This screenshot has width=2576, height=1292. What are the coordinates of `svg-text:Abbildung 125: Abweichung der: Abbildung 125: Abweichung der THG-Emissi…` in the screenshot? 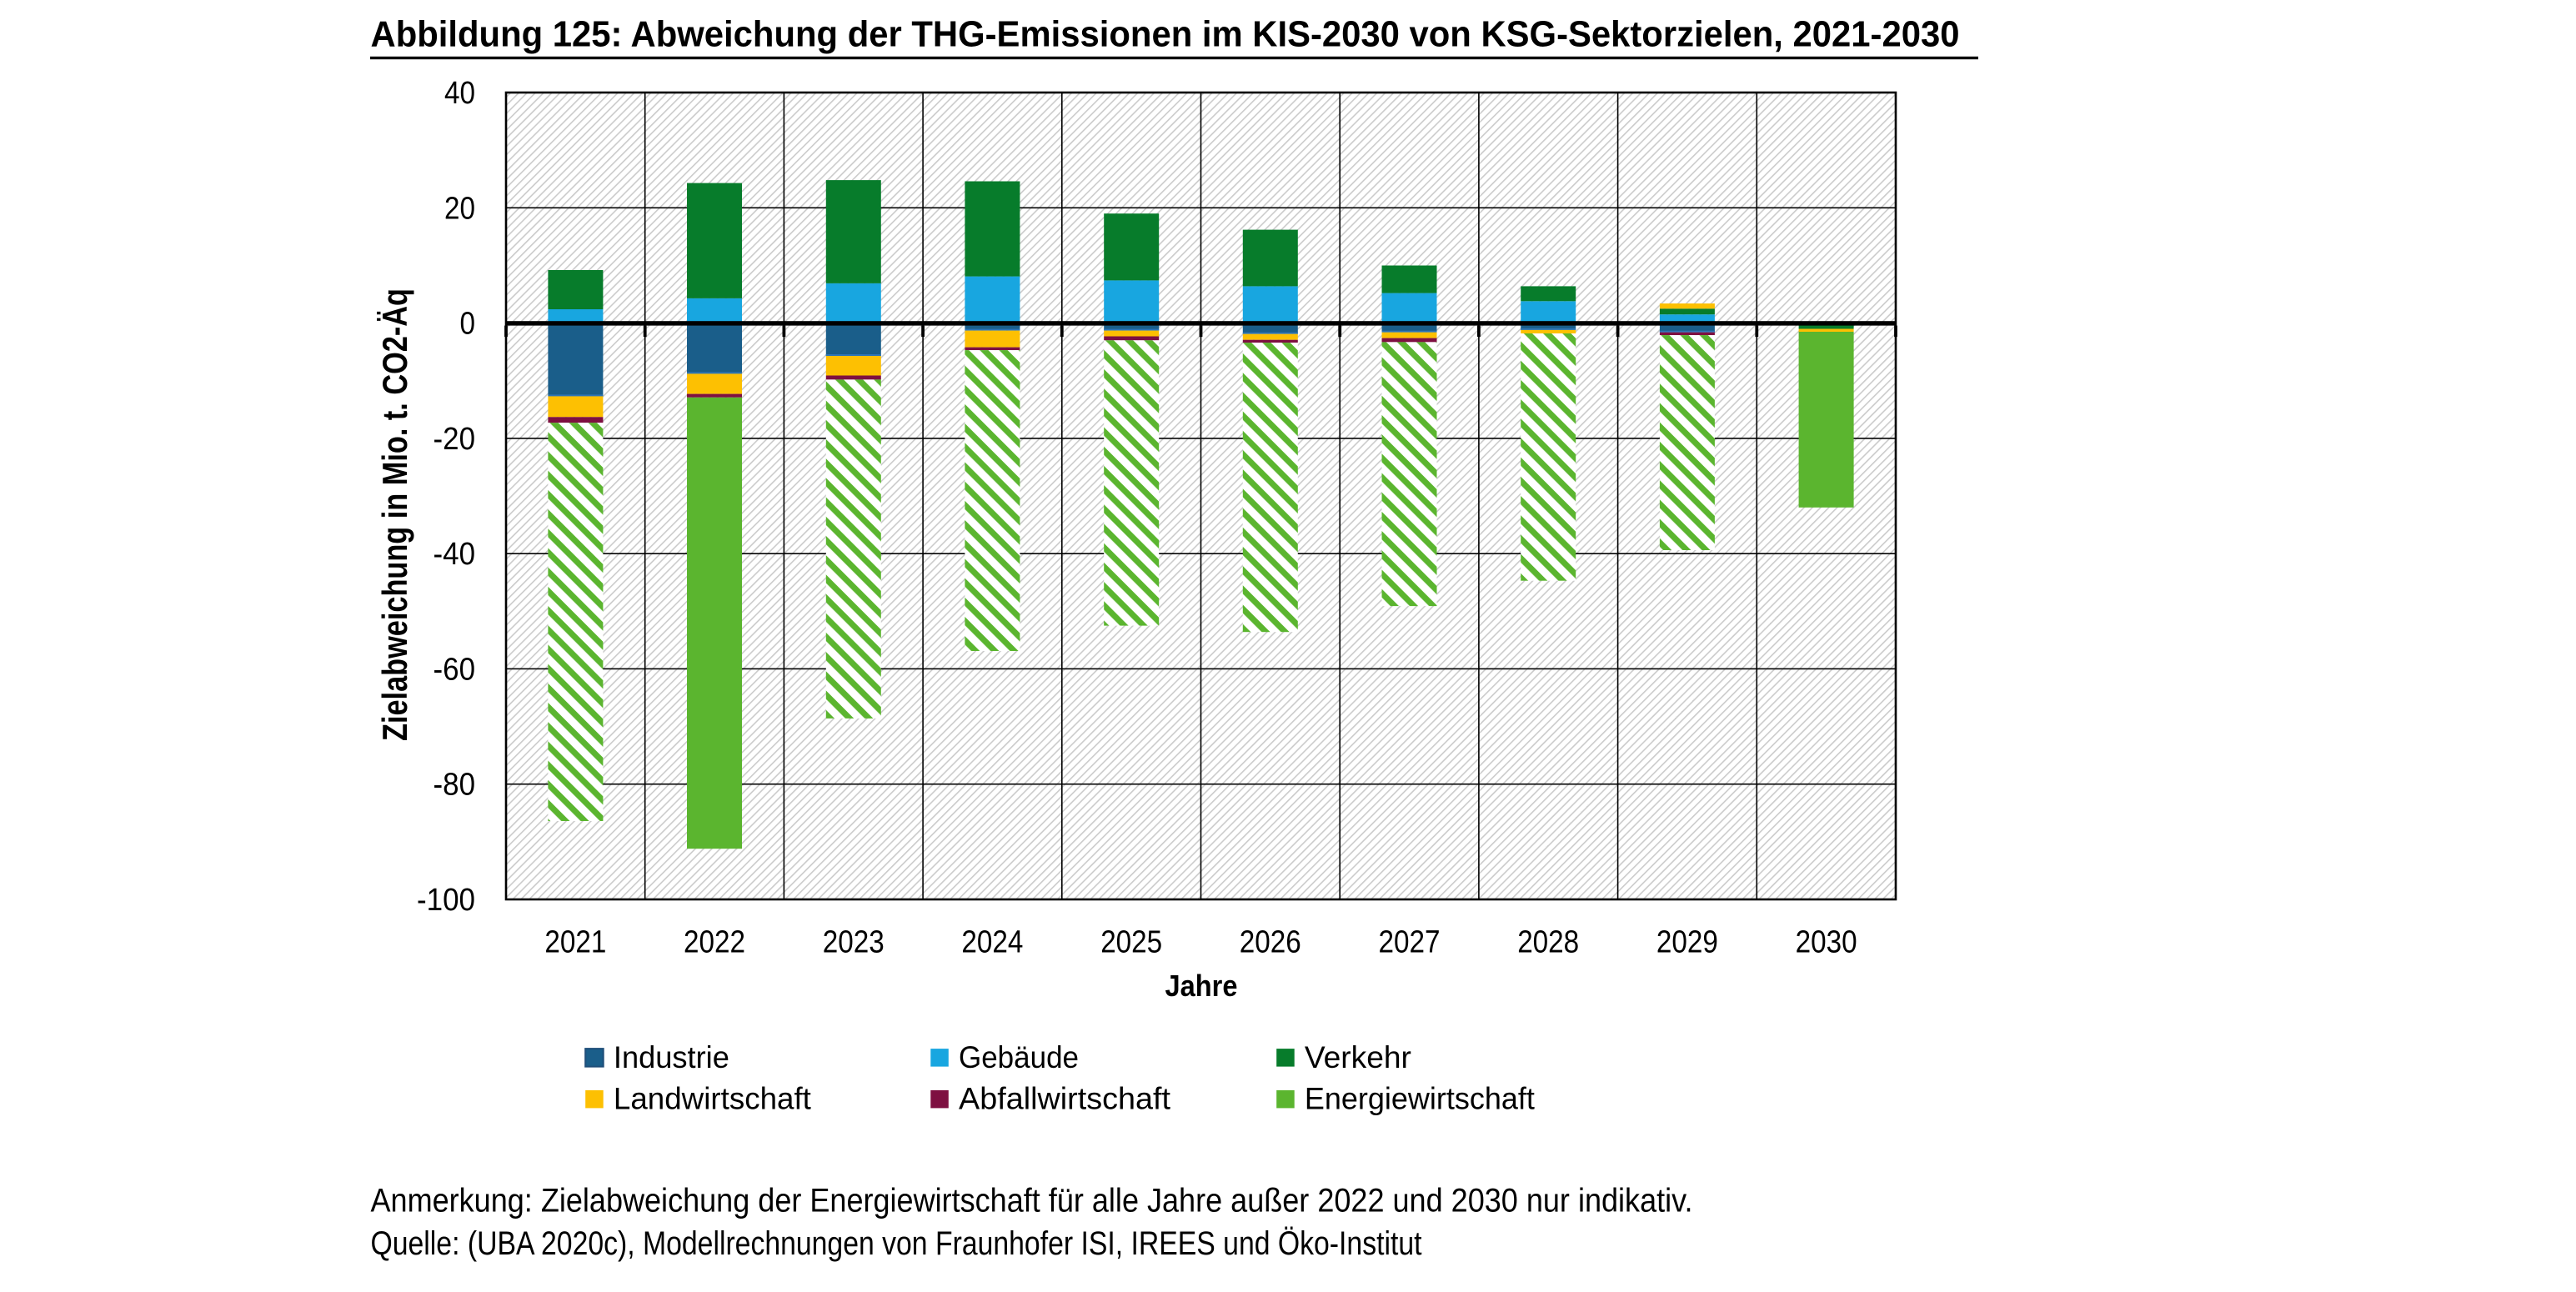 It's located at (1165, 34).